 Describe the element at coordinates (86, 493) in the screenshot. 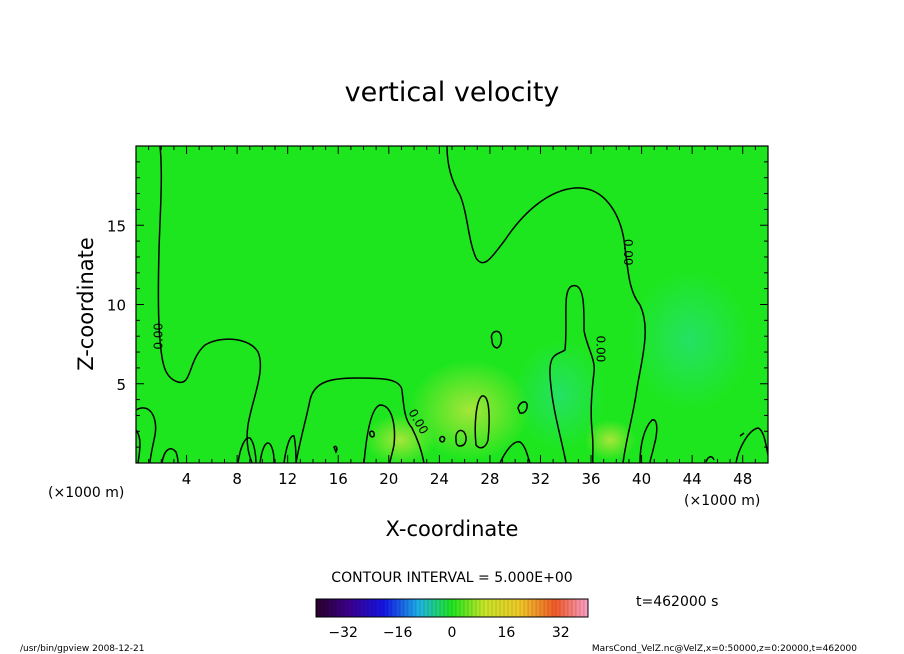

I see `x-unit-left: (×1000 m)` at that location.